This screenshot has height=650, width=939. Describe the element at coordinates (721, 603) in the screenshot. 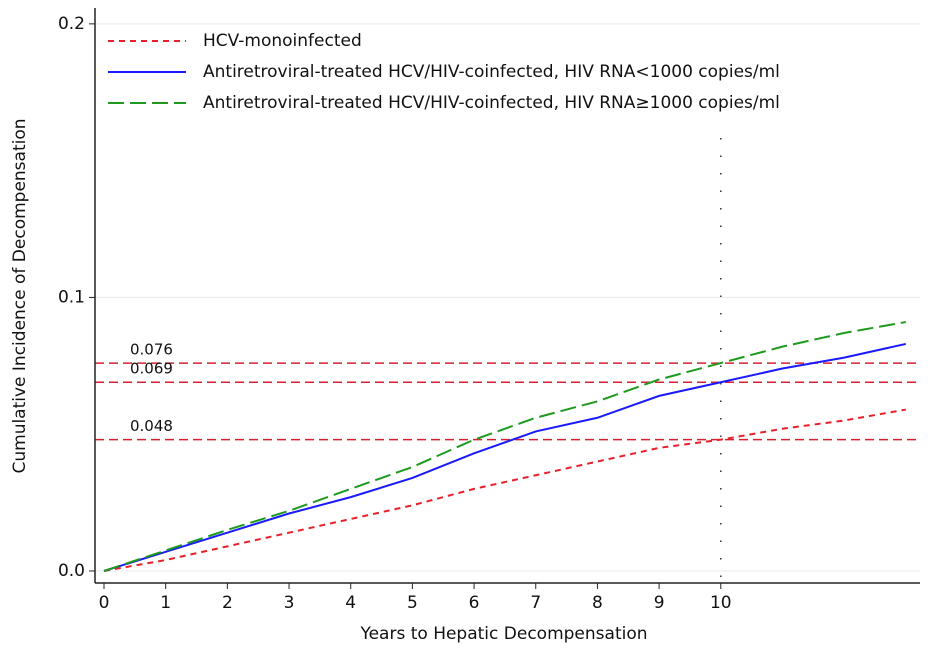

I see `x-tick-label: 10` at that location.